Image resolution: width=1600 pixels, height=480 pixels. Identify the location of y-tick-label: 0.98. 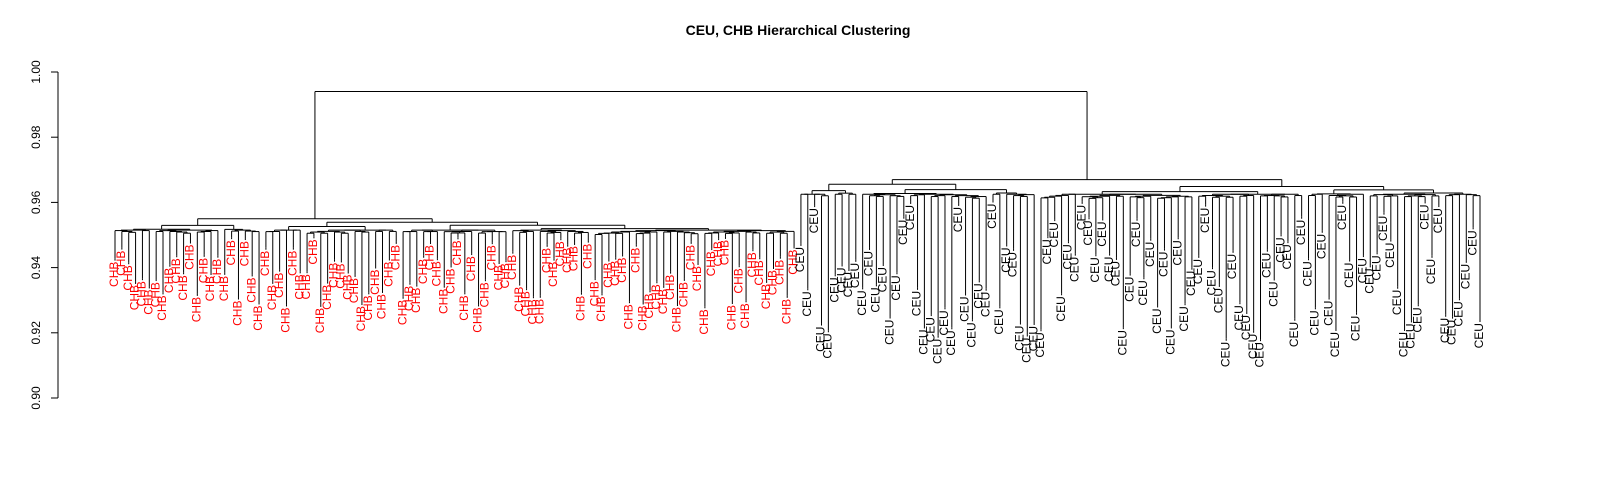
(36, 137).